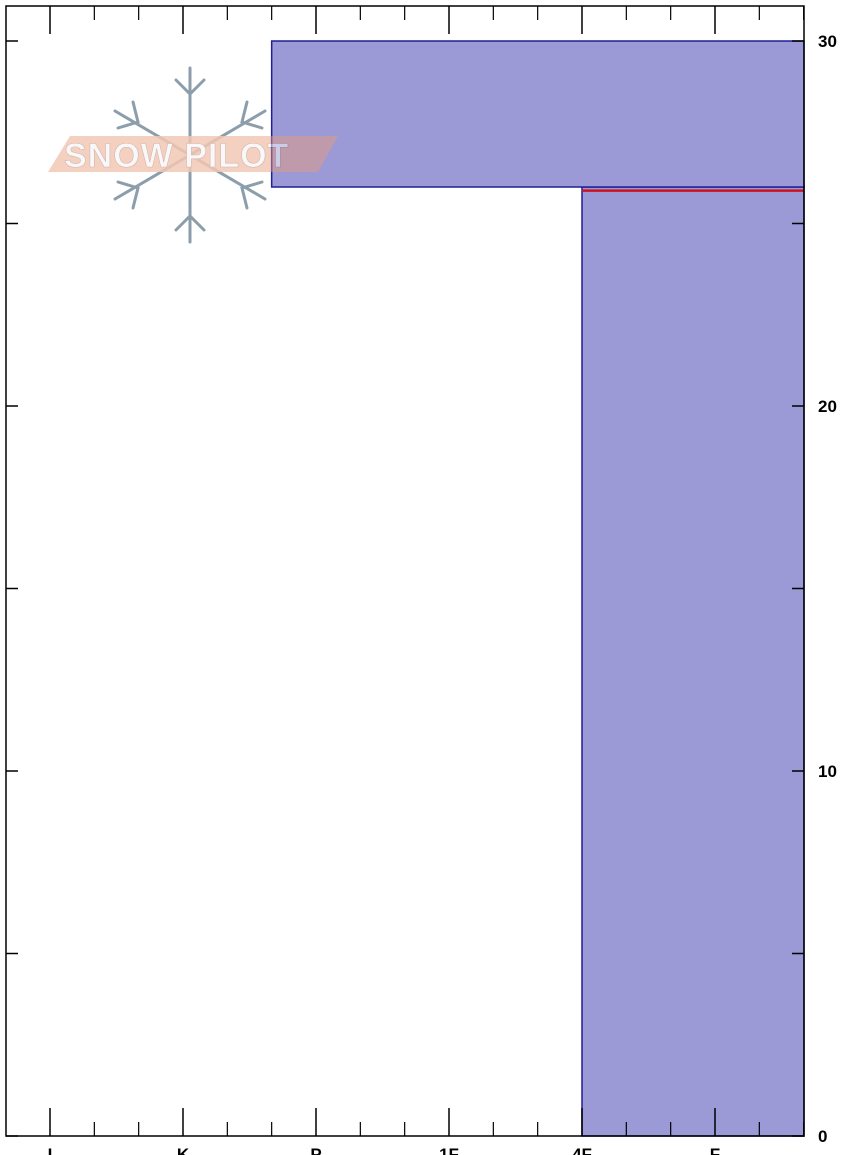  What do you see at coordinates (827, 589) in the screenshot?
I see `y-axis-labels: 0 10 20 30` at bounding box center [827, 589].